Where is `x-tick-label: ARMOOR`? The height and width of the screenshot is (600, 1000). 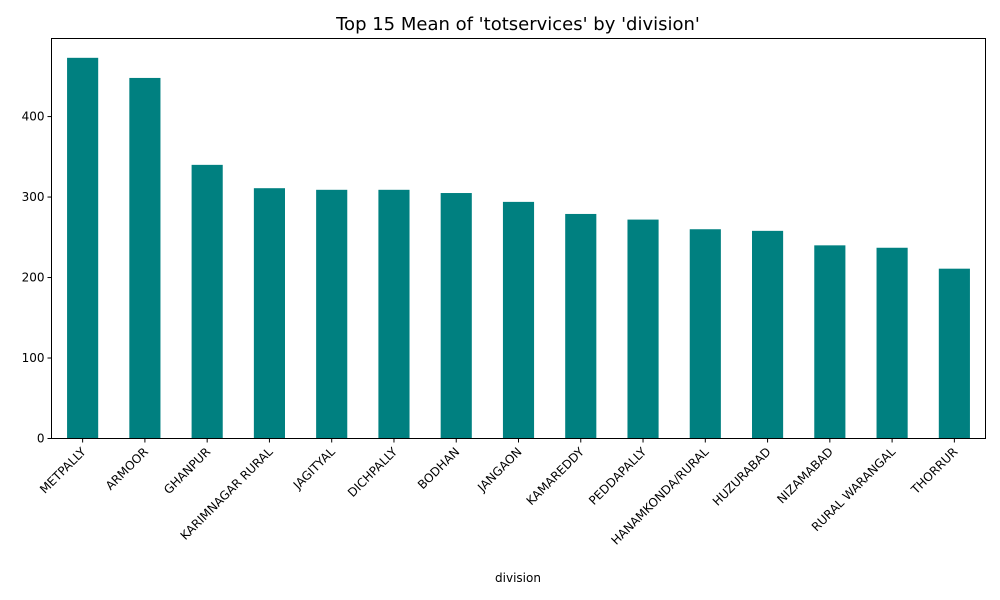
x-tick-label: ARMOOR is located at coordinates (127, 469).